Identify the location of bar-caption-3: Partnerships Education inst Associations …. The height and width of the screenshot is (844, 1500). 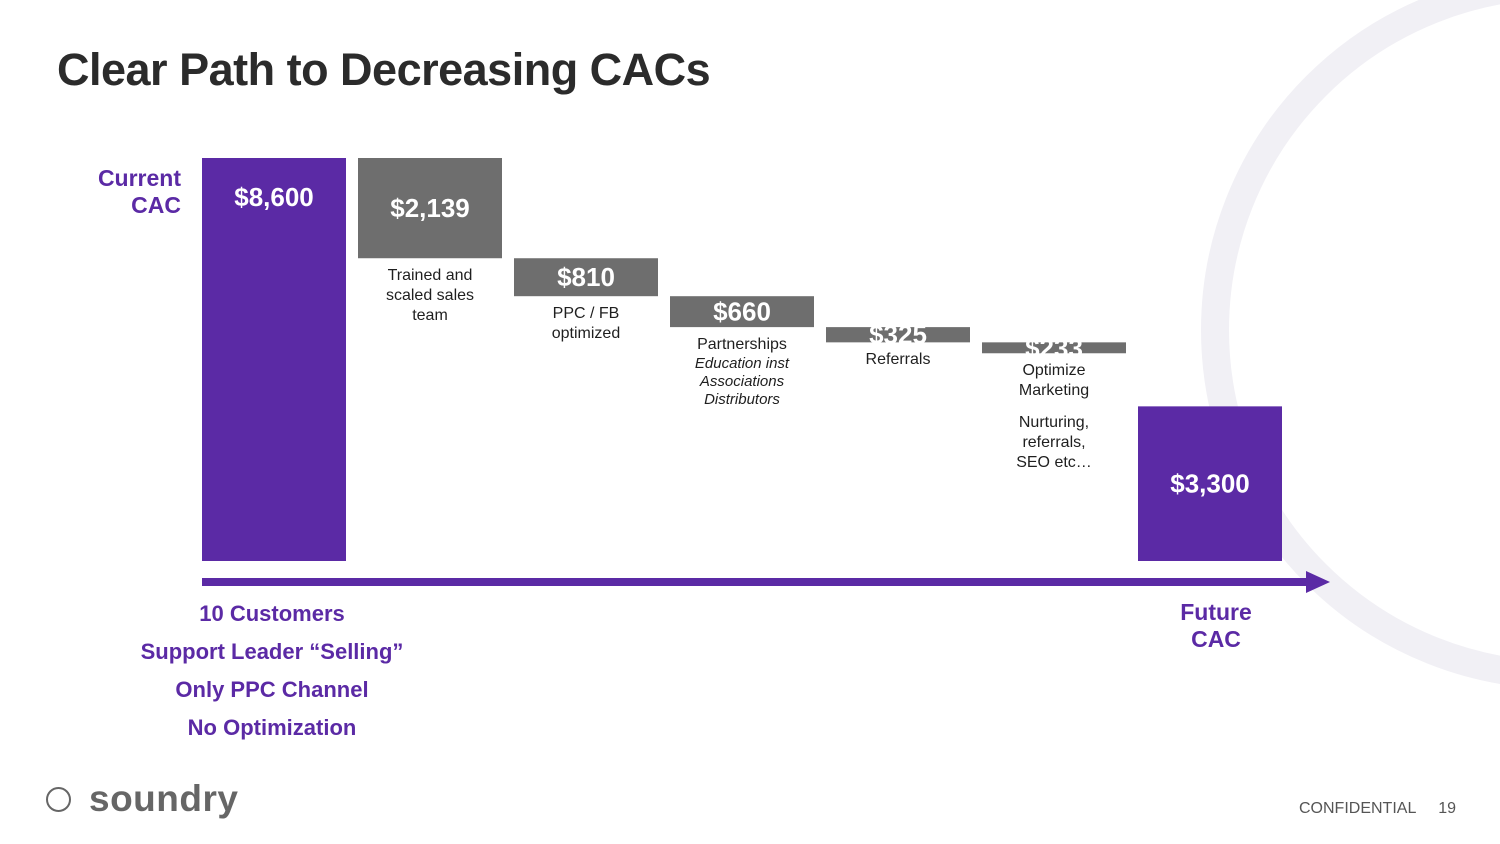
(742, 372).